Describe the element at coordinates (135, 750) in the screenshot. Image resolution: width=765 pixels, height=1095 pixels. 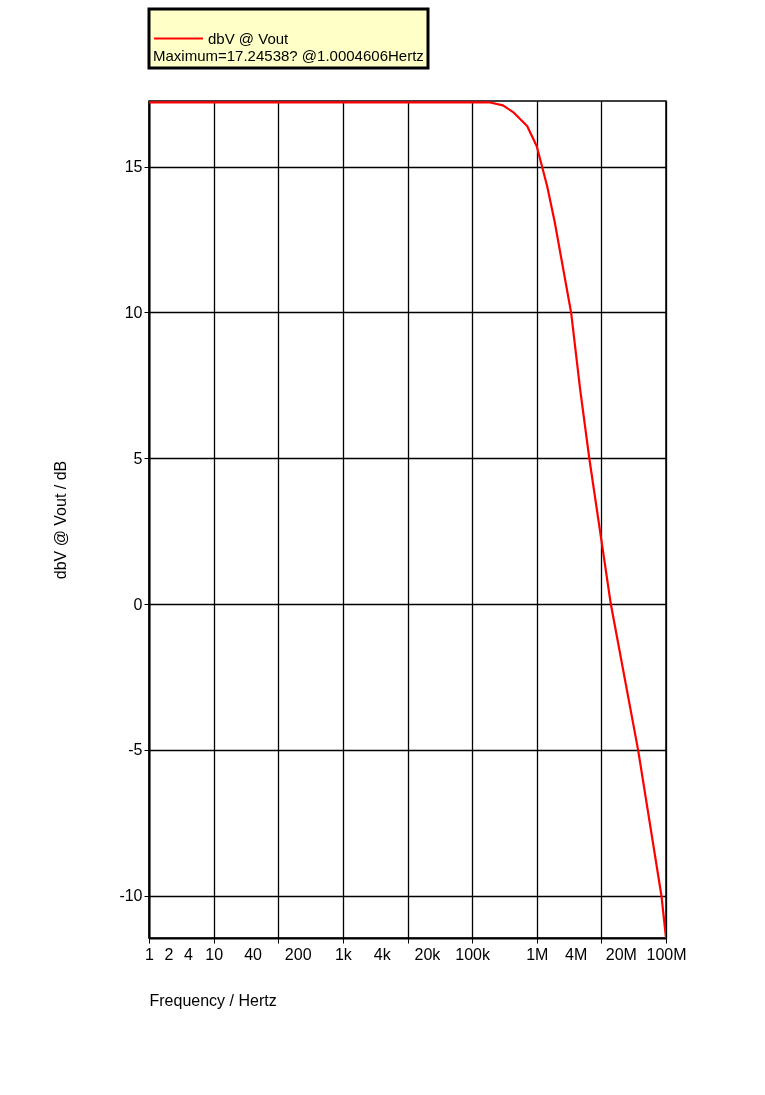
I see `y-tick-label: -5` at that location.